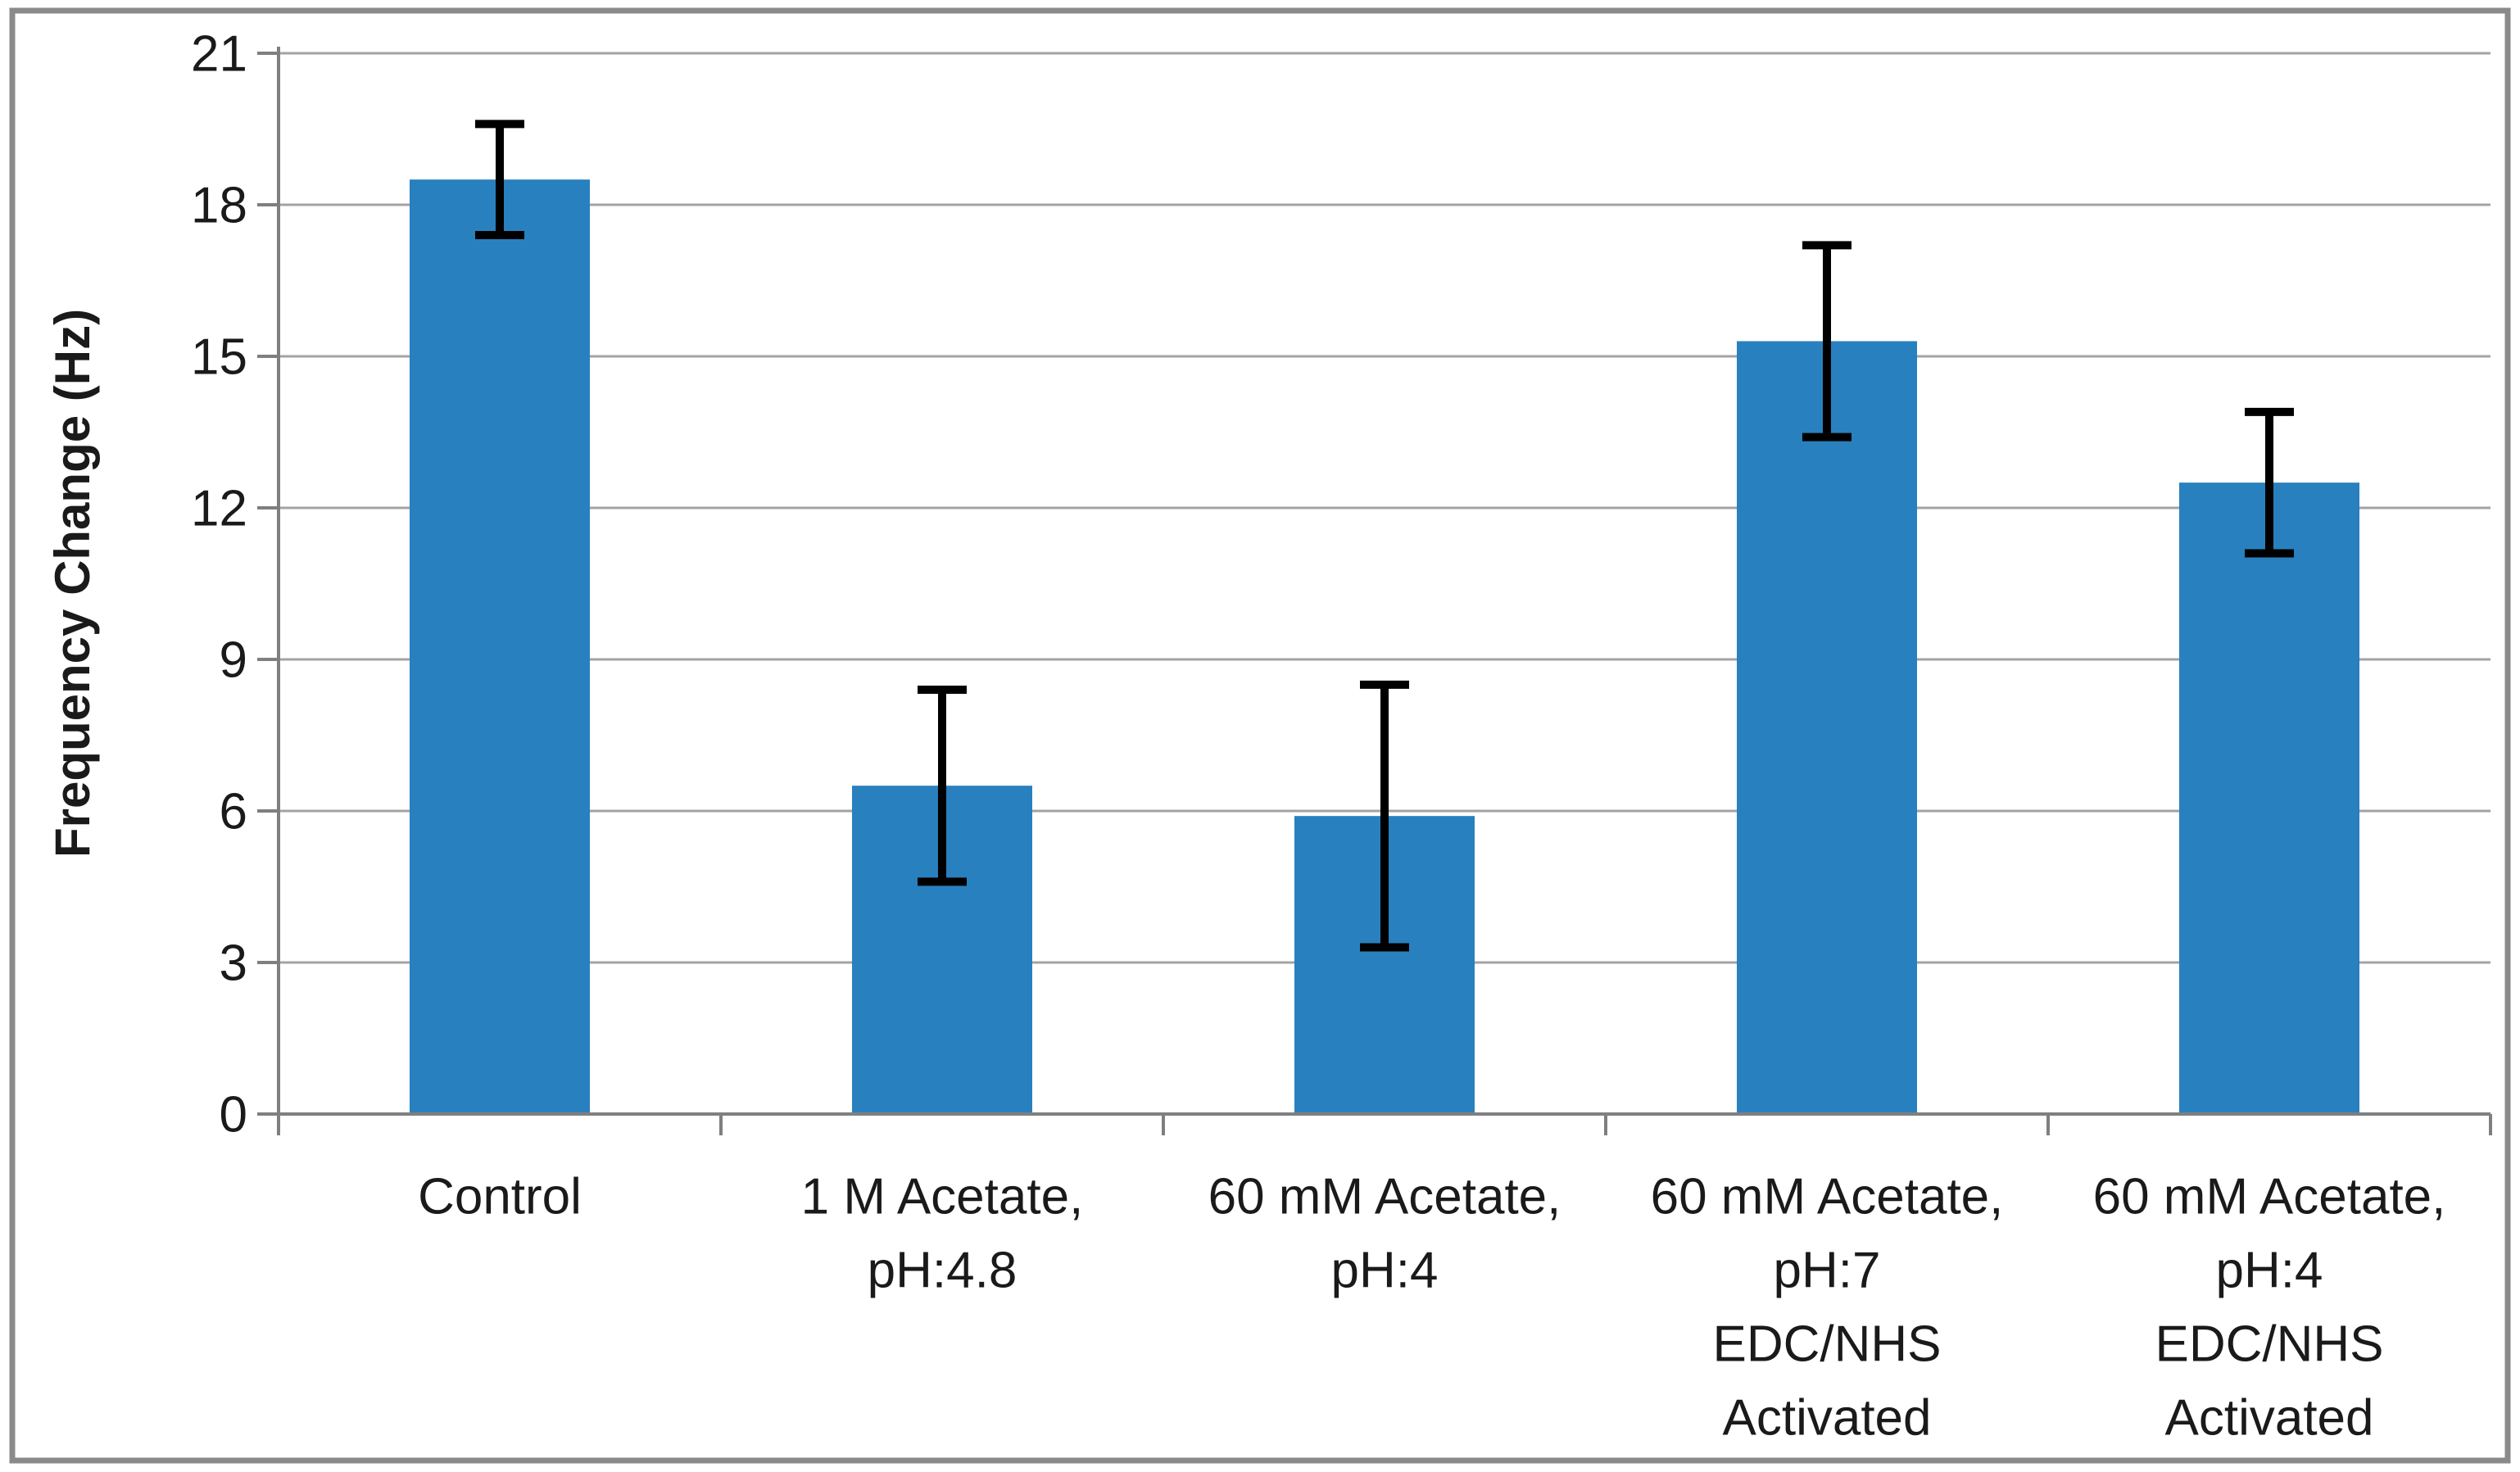 The height and width of the screenshot is (1472, 2520). I want to click on category-label-2: 60 mM Acetate, pH:4, so click(1385, 1234).